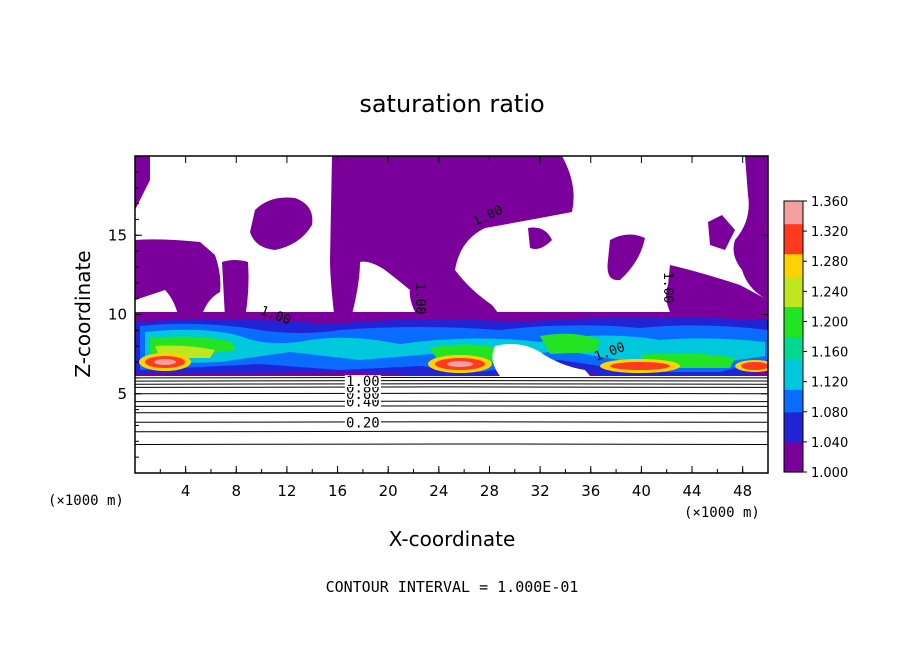 This screenshot has height=654, width=904. What do you see at coordinates (829, 292) in the screenshot?
I see `colorbar-label: 1.240` at bounding box center [829, 292].